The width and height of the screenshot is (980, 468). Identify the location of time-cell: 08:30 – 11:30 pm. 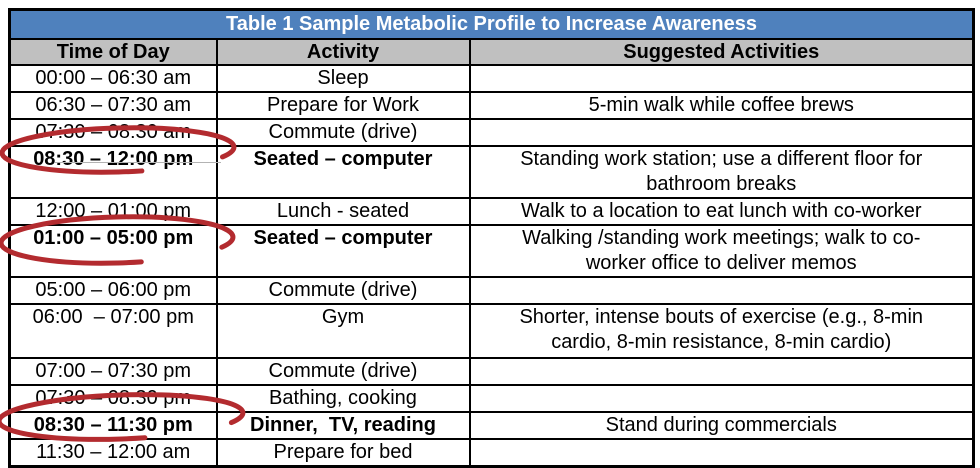
(113, 425).